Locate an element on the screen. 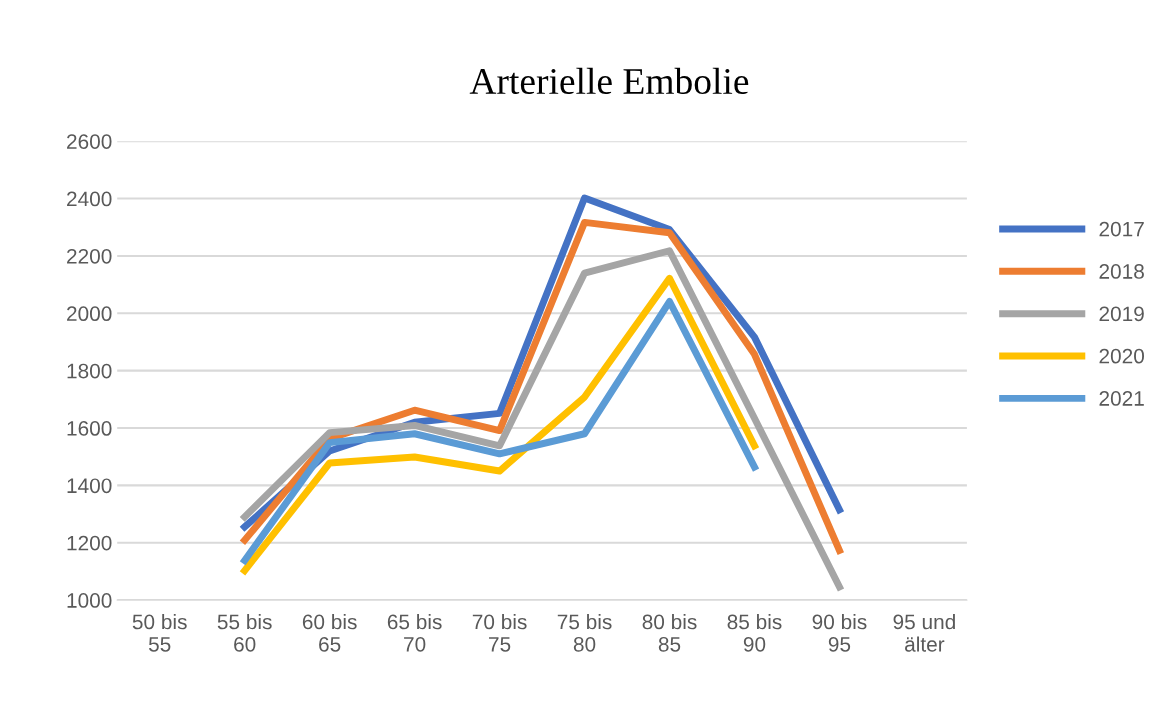 The height and width of the screenshot is (706, 1172). y-tick-label: 1200 is located at coordinates (89, 543).